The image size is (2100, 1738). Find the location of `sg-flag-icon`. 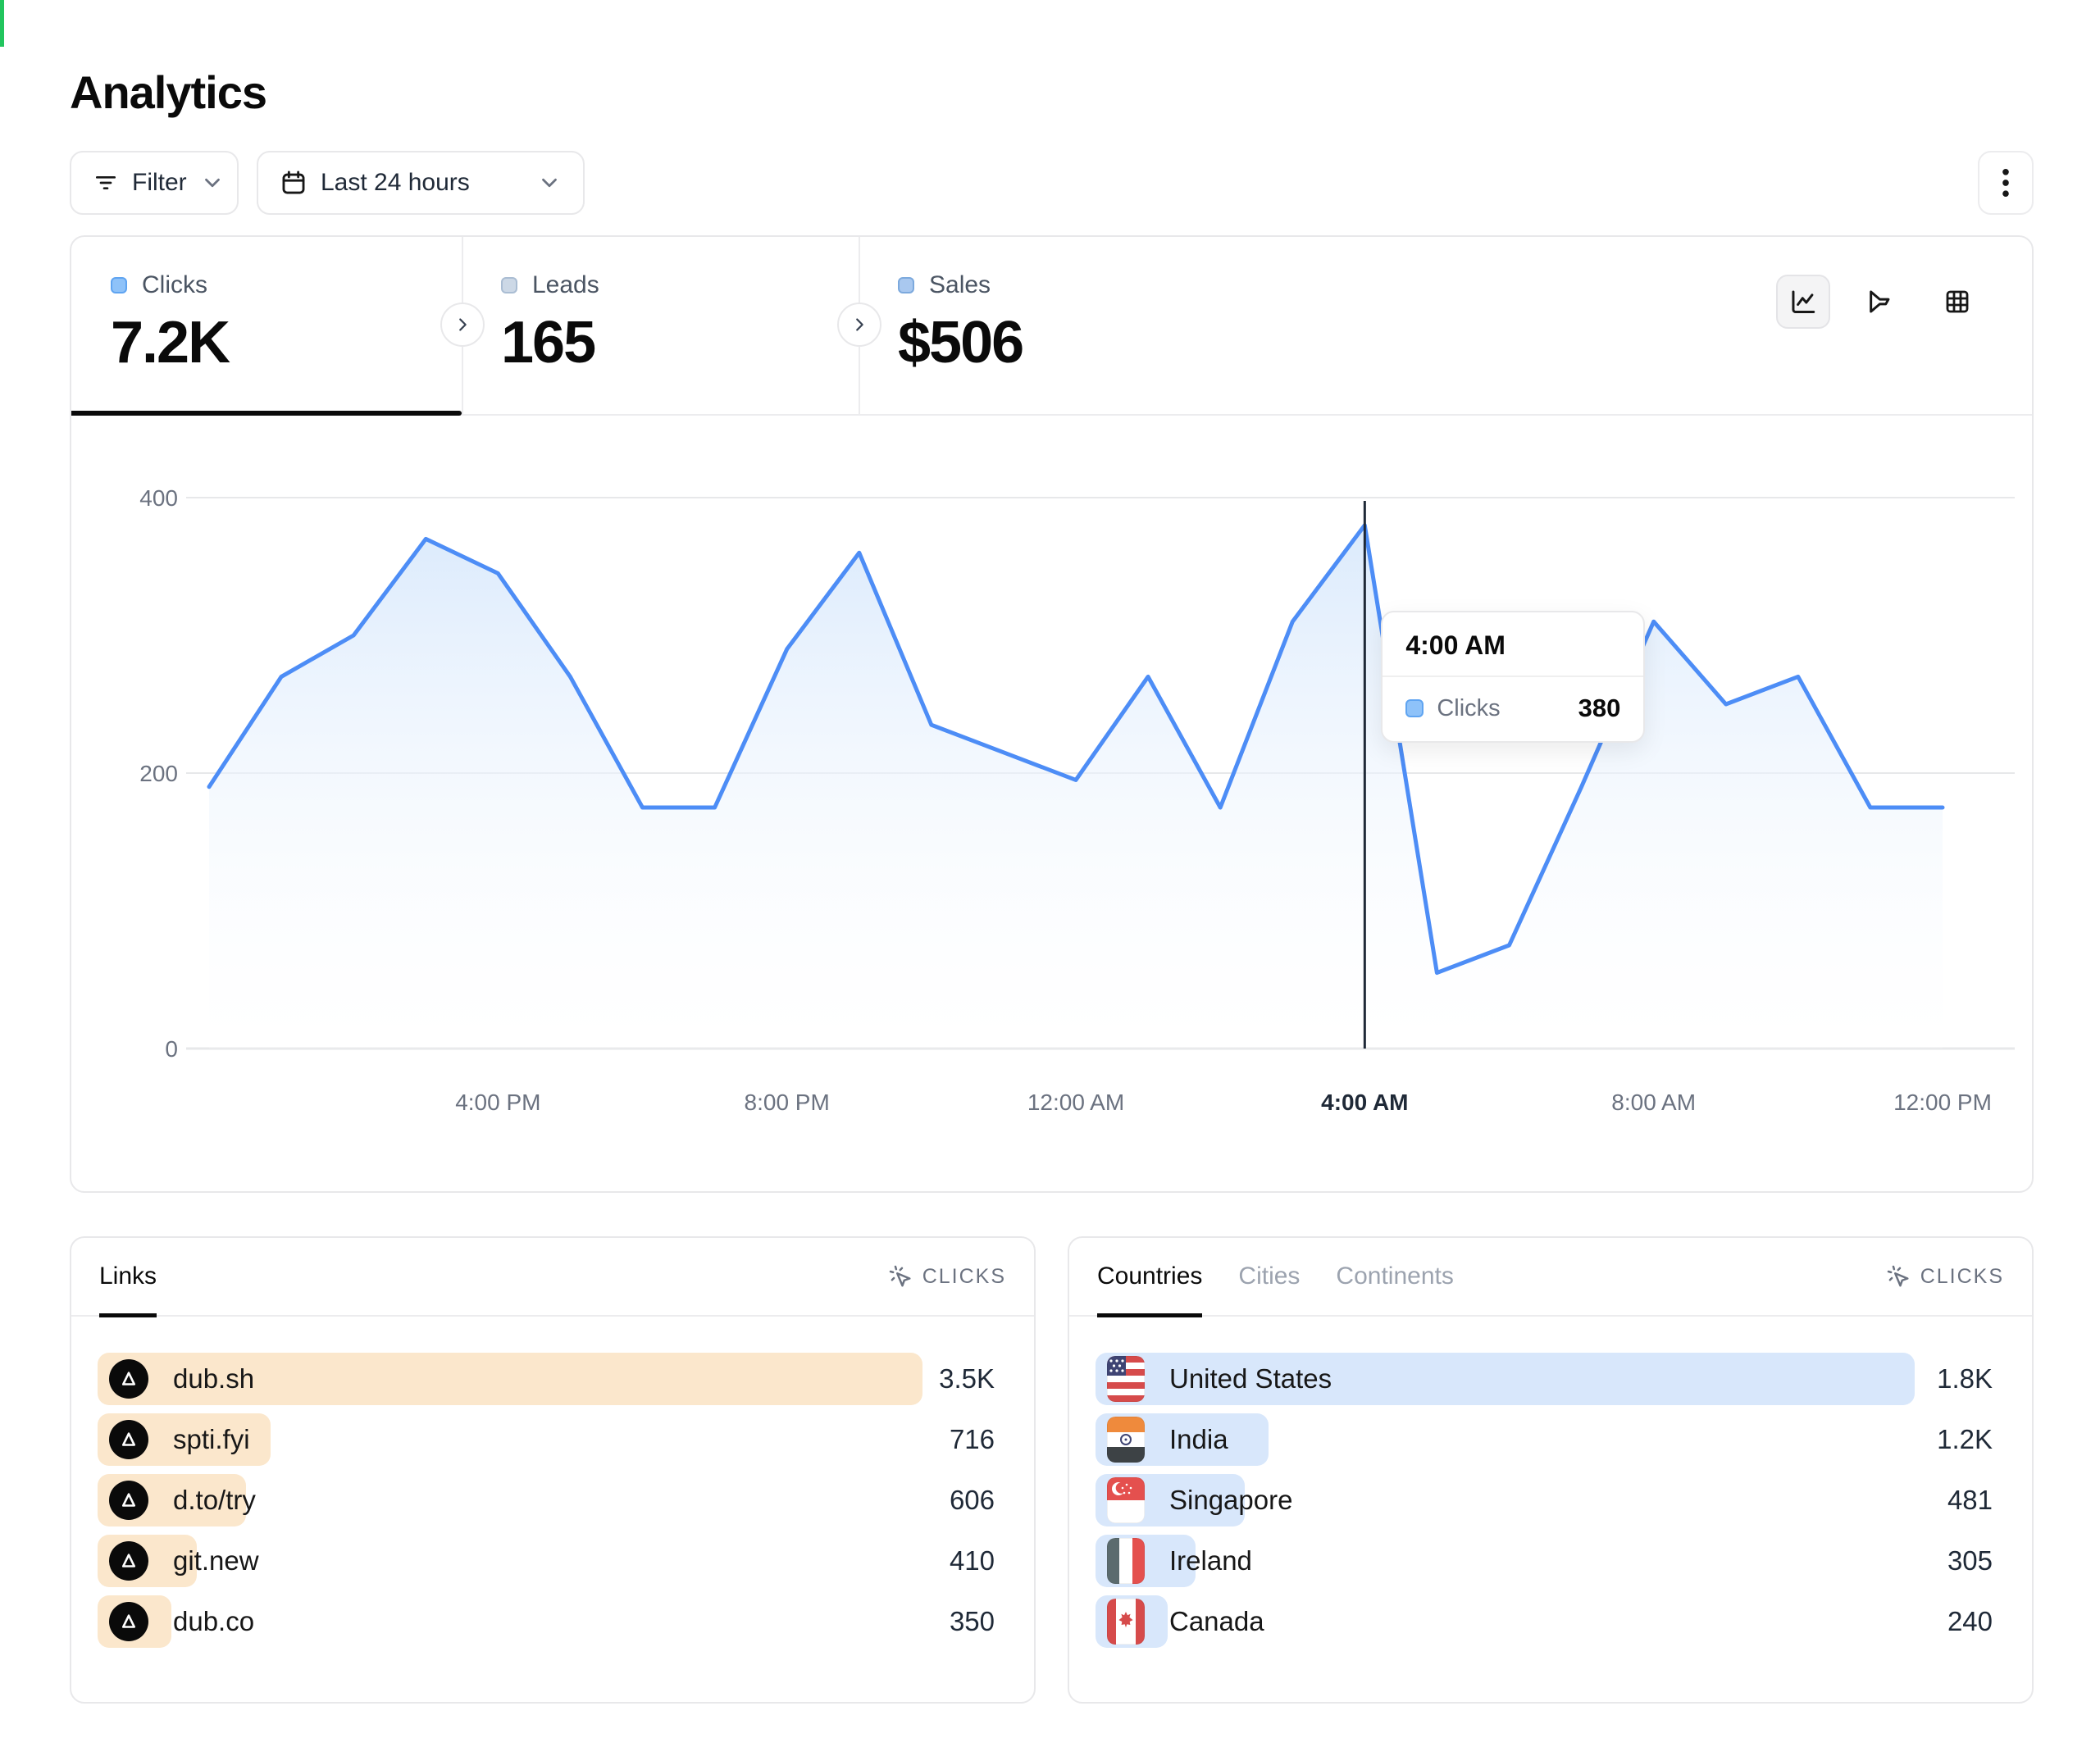

sg-flag-icon is located at coordinates (1126, 1500).